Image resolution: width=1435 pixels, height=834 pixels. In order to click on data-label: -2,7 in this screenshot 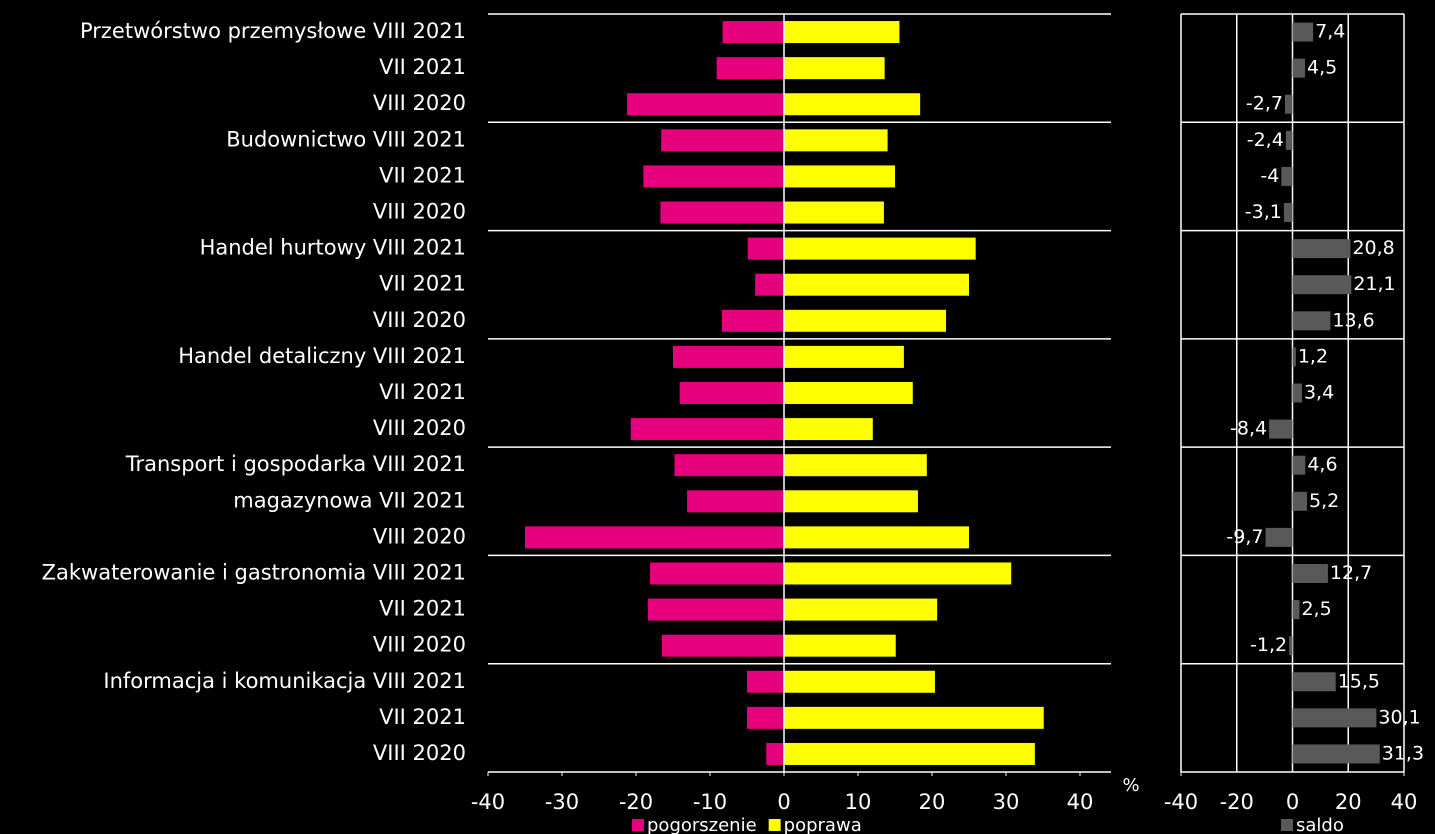, I will do `click(1264, 104)`.